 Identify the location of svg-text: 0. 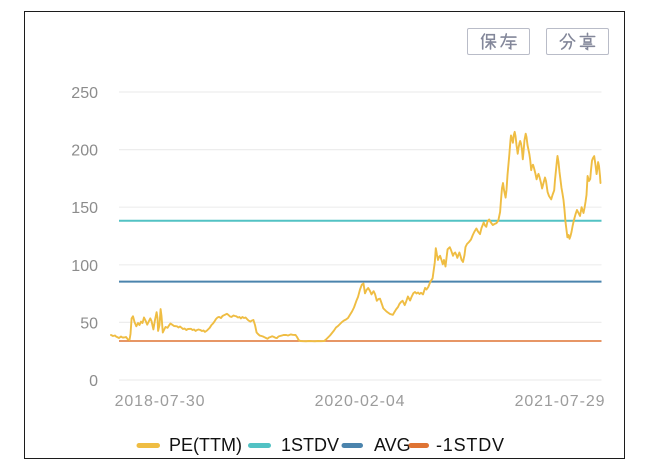
(93, 381).